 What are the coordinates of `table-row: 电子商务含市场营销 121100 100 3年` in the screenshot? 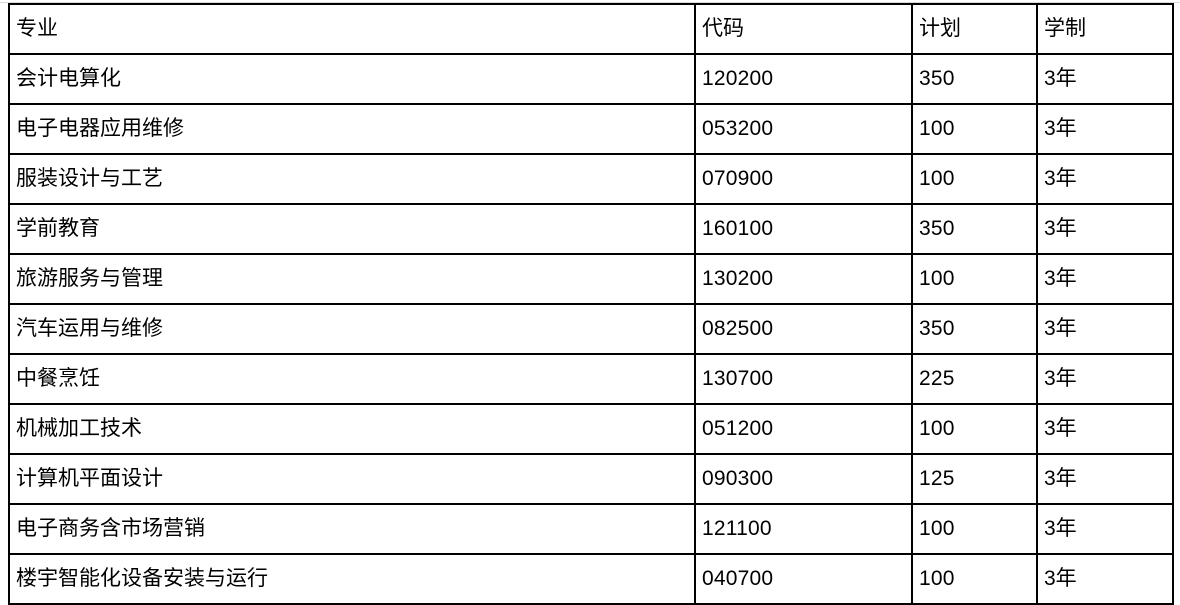 It's located at (591, 529).